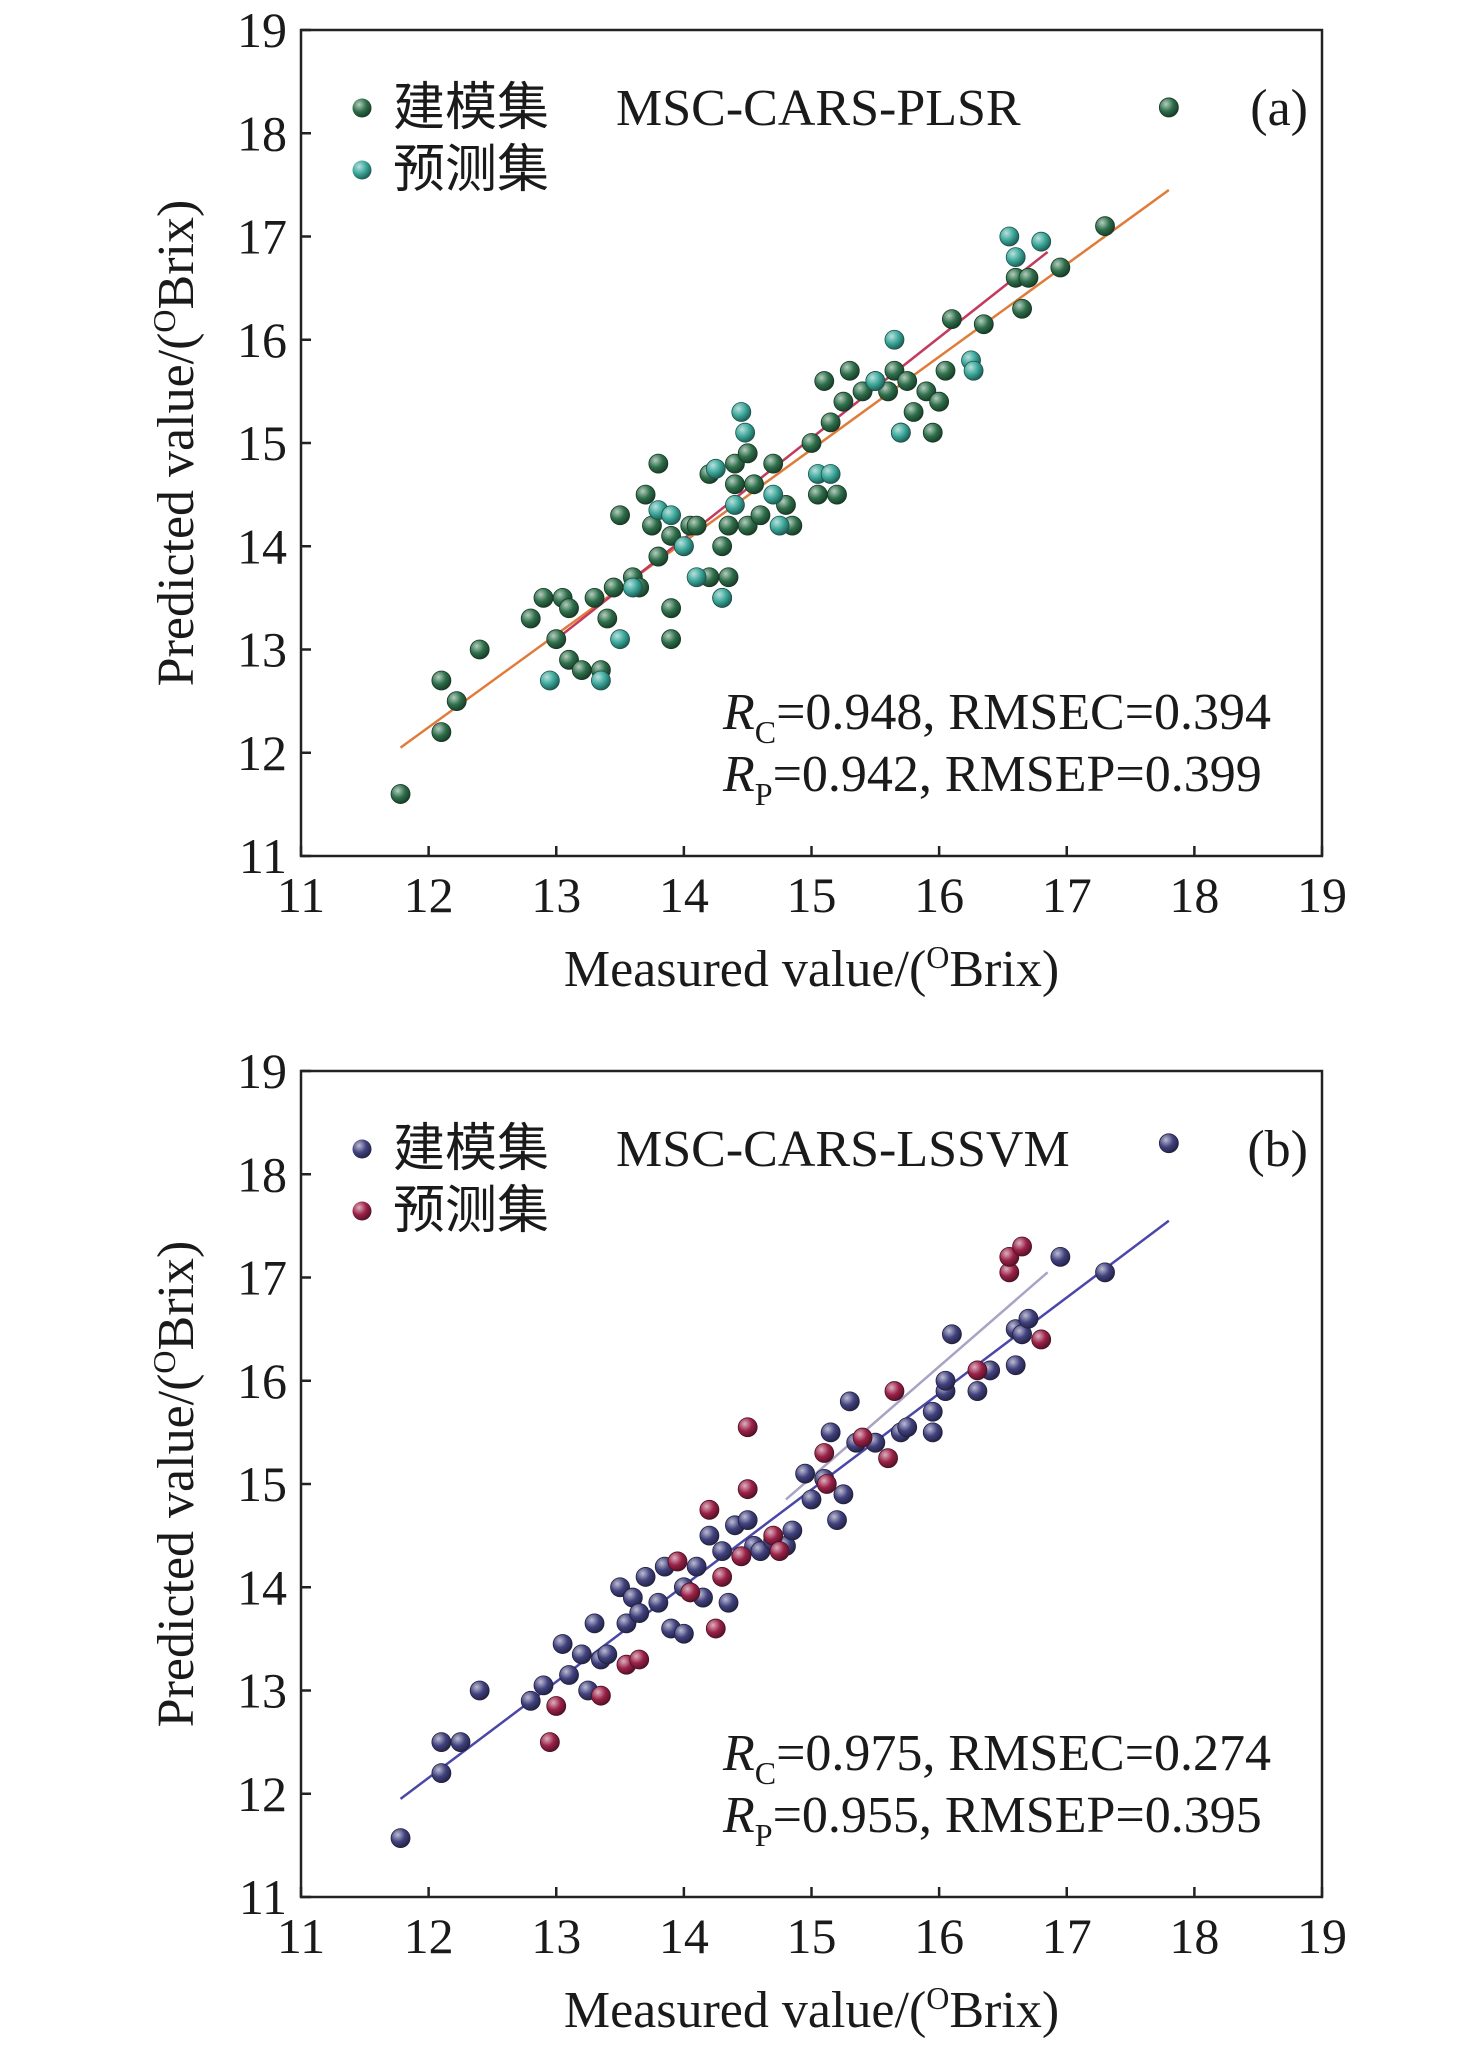 This screenshot has width=1476, height=2049. What do you see at coordinates (917, 1386) in the screenshot?
I see `fit-line-prediction` at bounding box center [917, 1386].